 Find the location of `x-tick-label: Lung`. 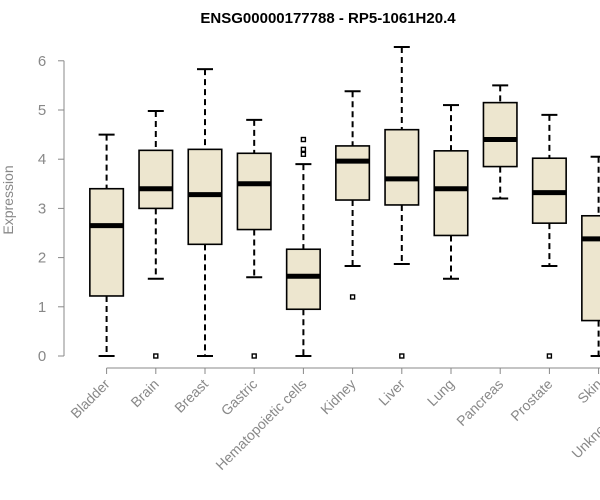

x-tick-label: Lung is located at coordinates (440, 392).